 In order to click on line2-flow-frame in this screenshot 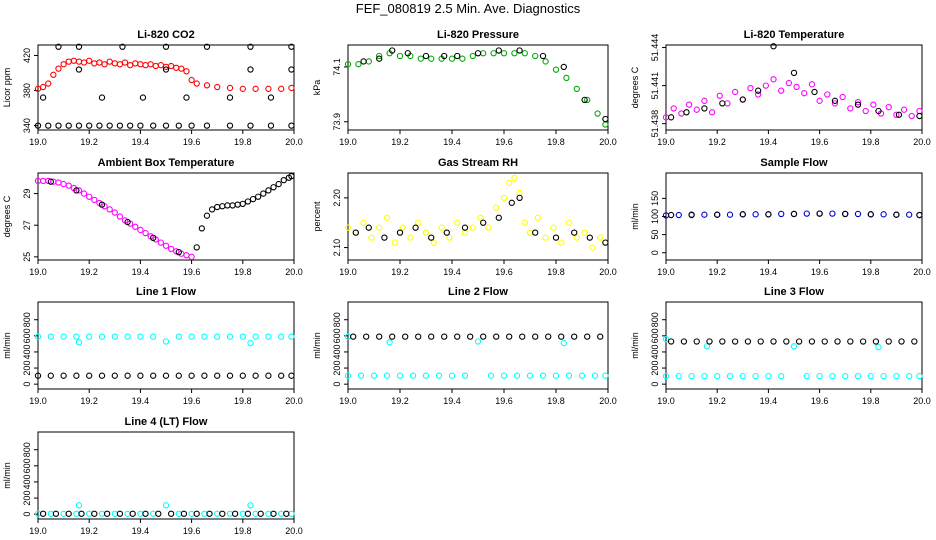, I will do `click(478, 345)`.